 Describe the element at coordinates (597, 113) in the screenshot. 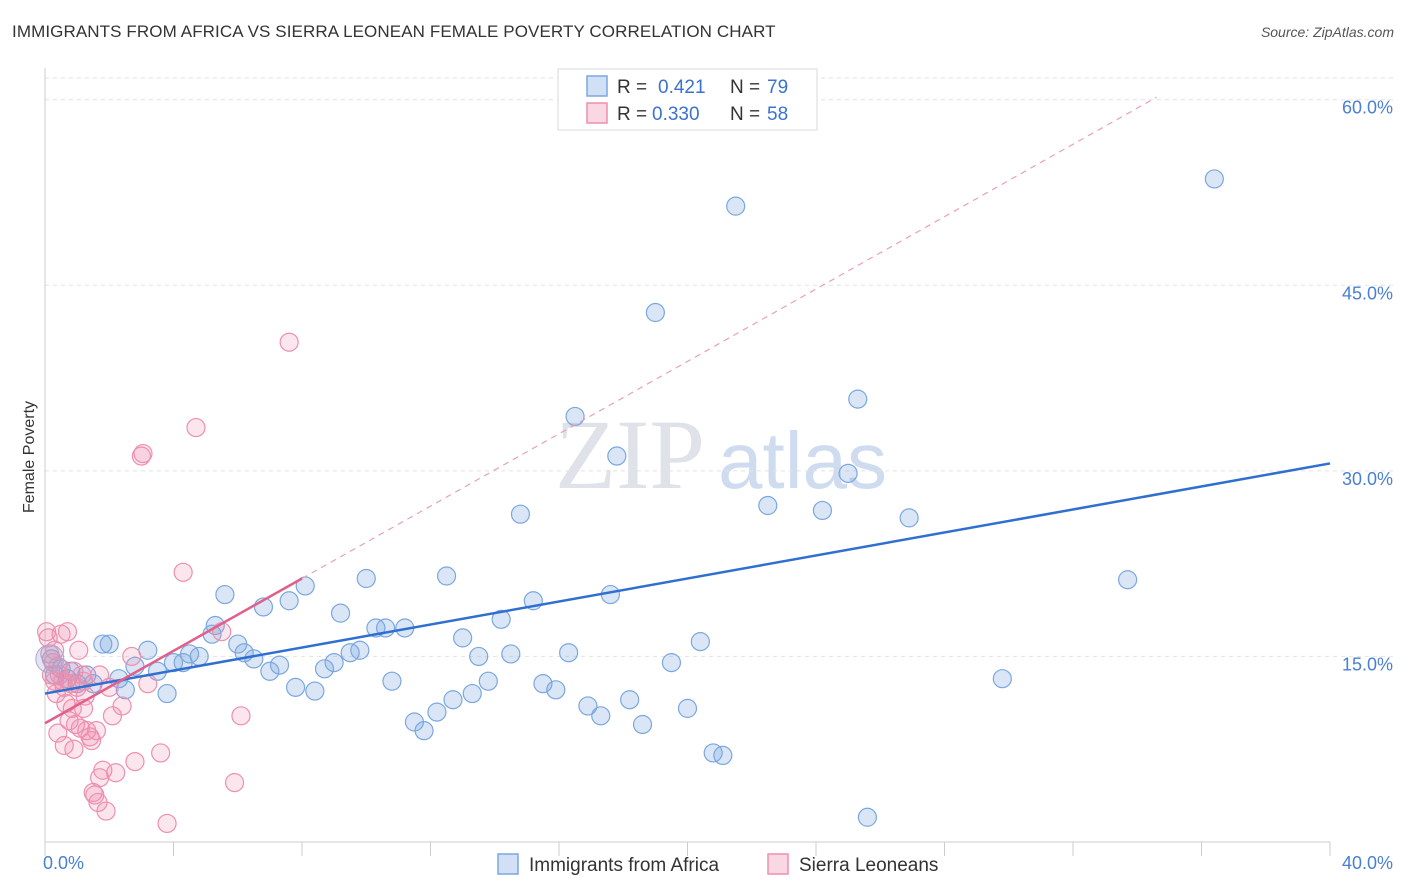

I see `legend-swatch-pink` at that location.